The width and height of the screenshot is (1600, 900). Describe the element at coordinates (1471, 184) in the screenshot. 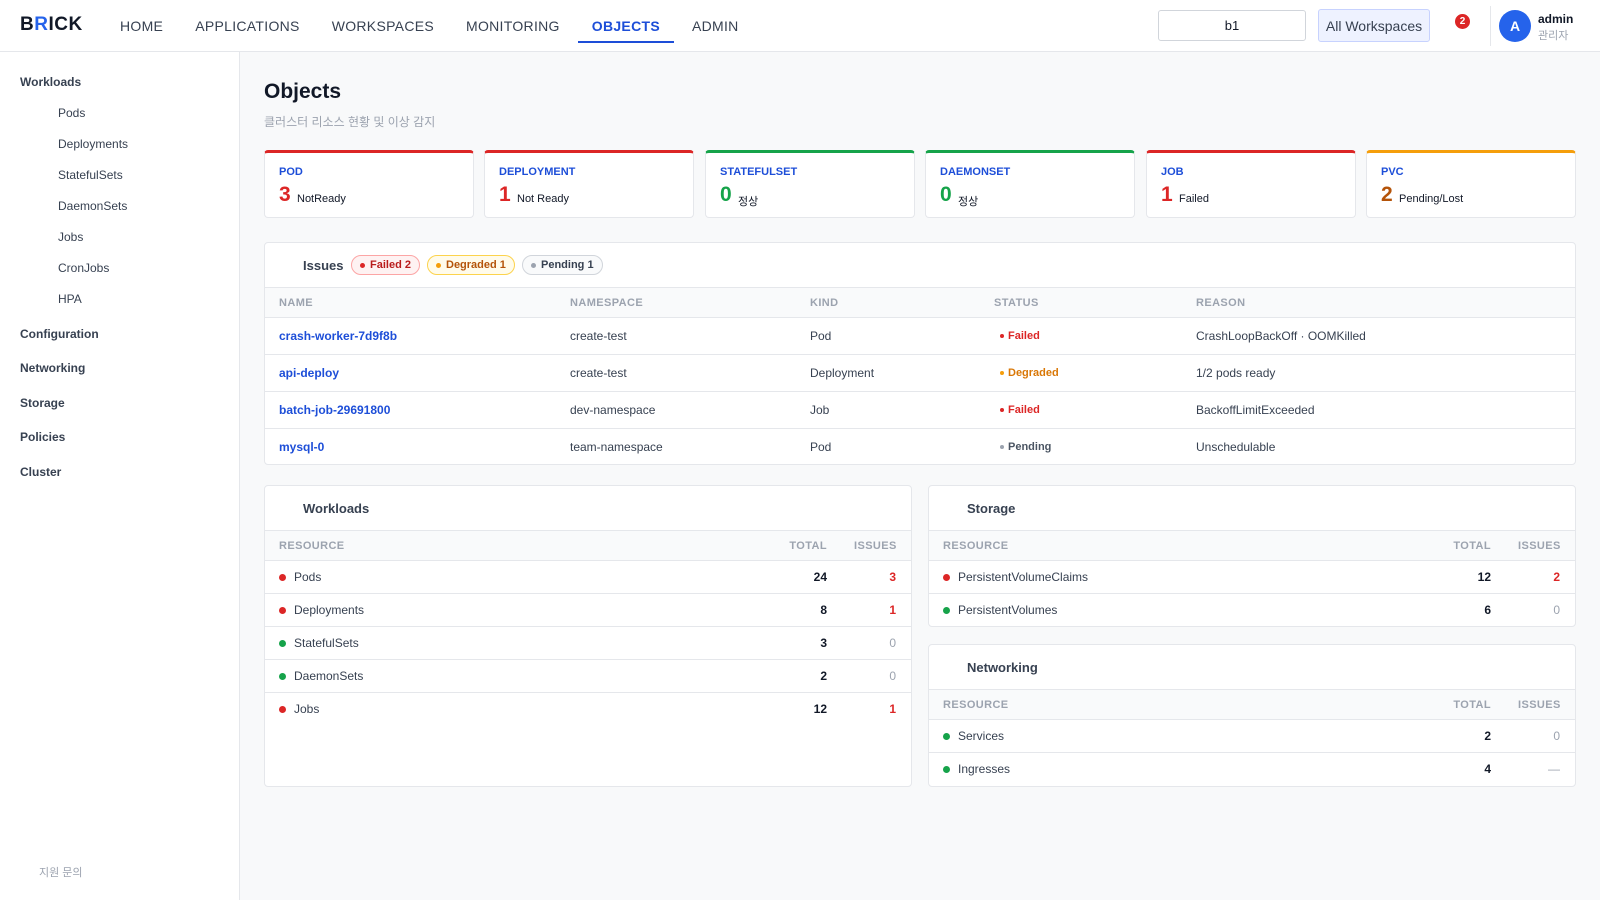

I see `summary-card-pvc: PVC 2 Pending/Lost` at that location.